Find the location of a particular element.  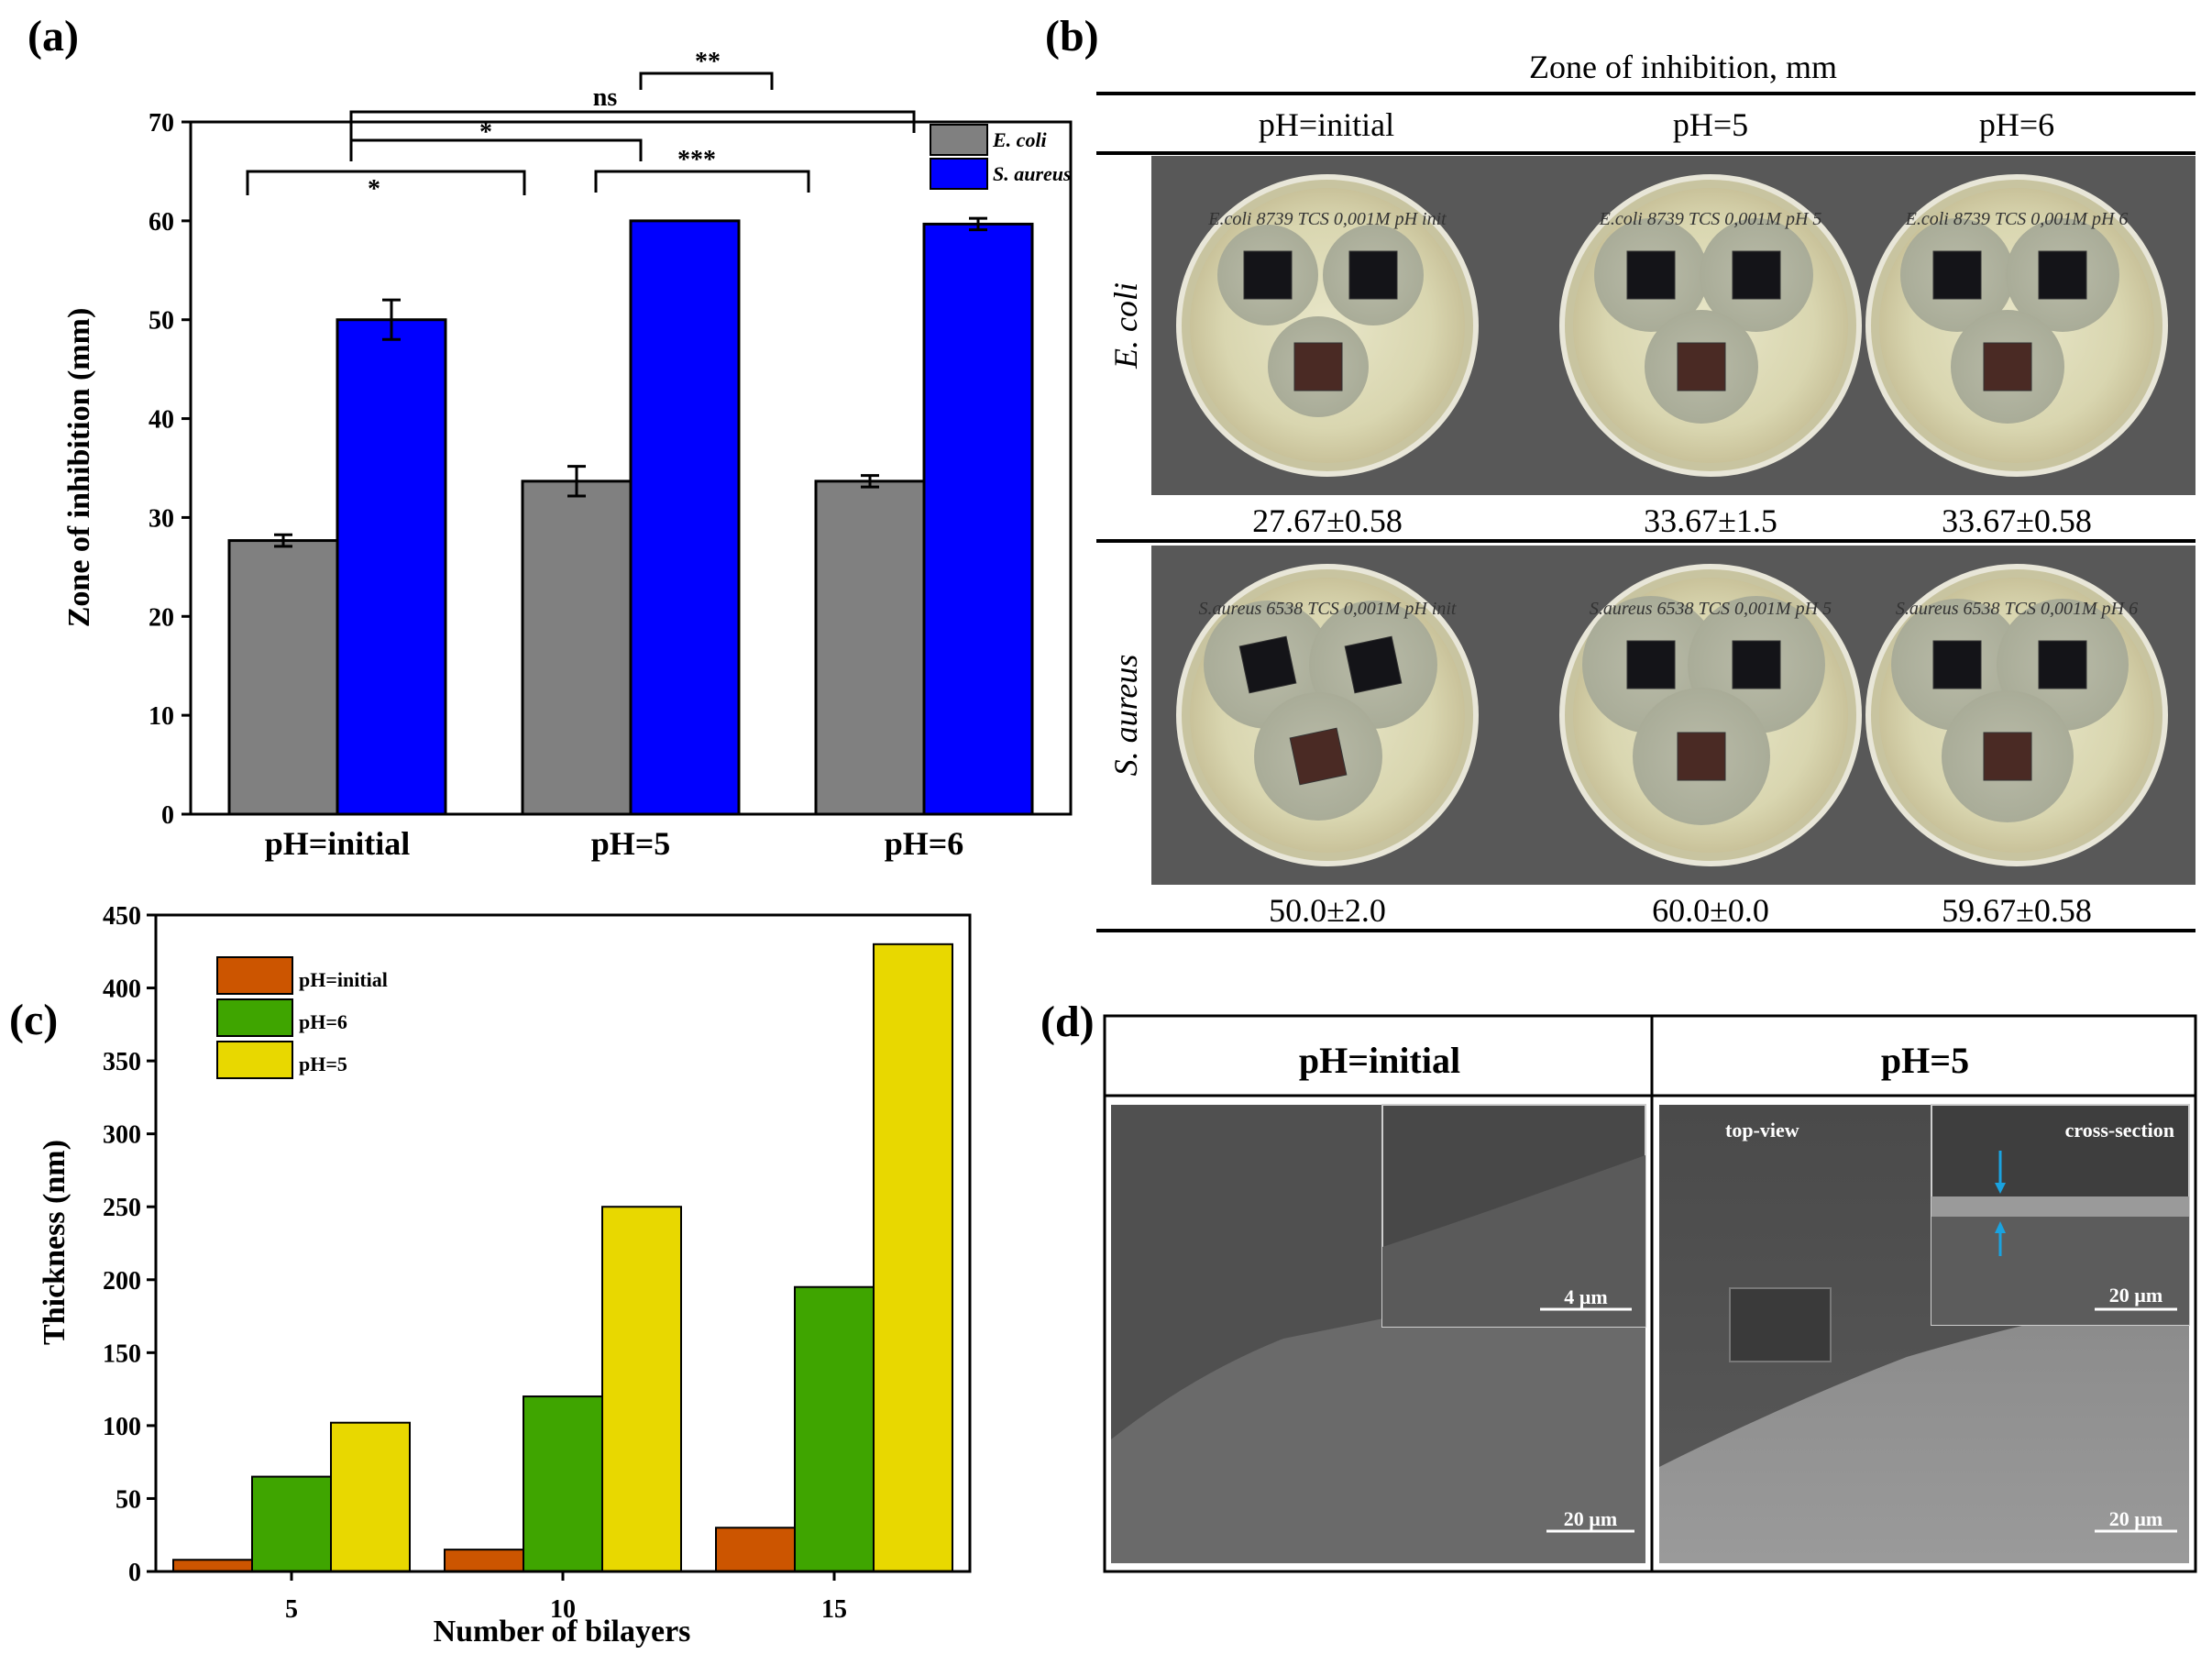

bracket-initial-saureus-vs-ph5-ecoli is located at coordinates (496, 149).